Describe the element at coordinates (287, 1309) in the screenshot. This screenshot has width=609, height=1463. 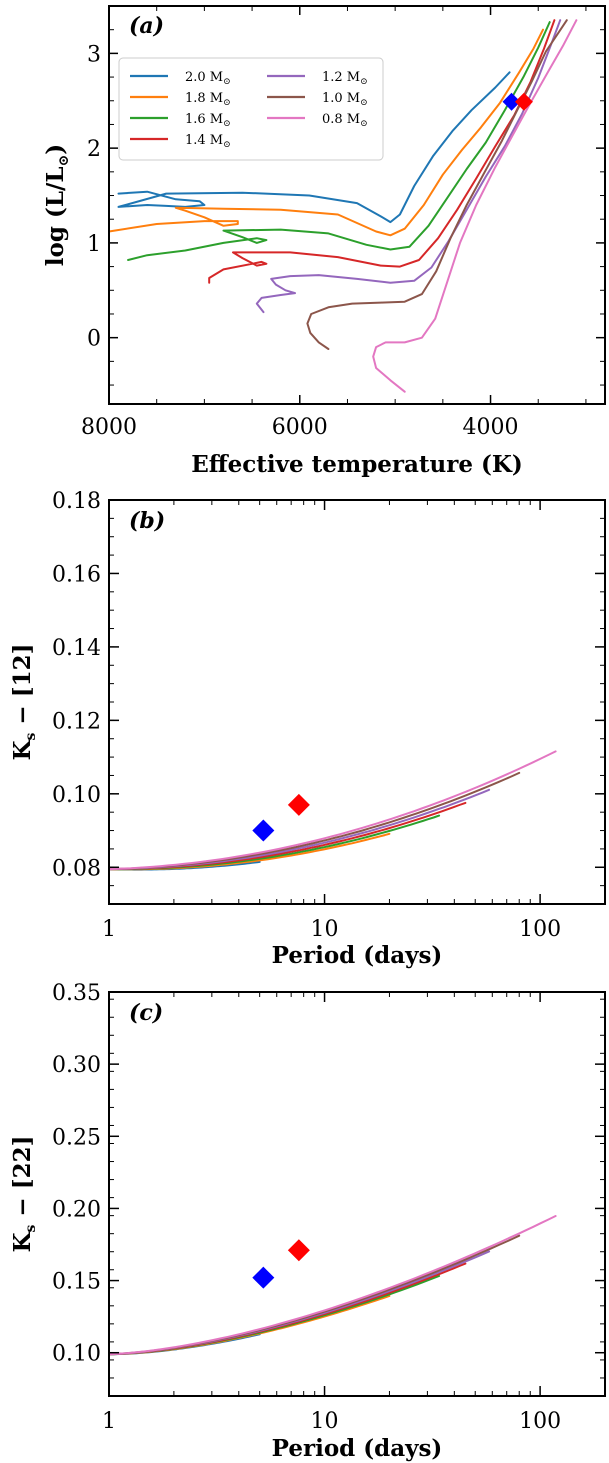
I see `c-series-1-4-msun` at that location.